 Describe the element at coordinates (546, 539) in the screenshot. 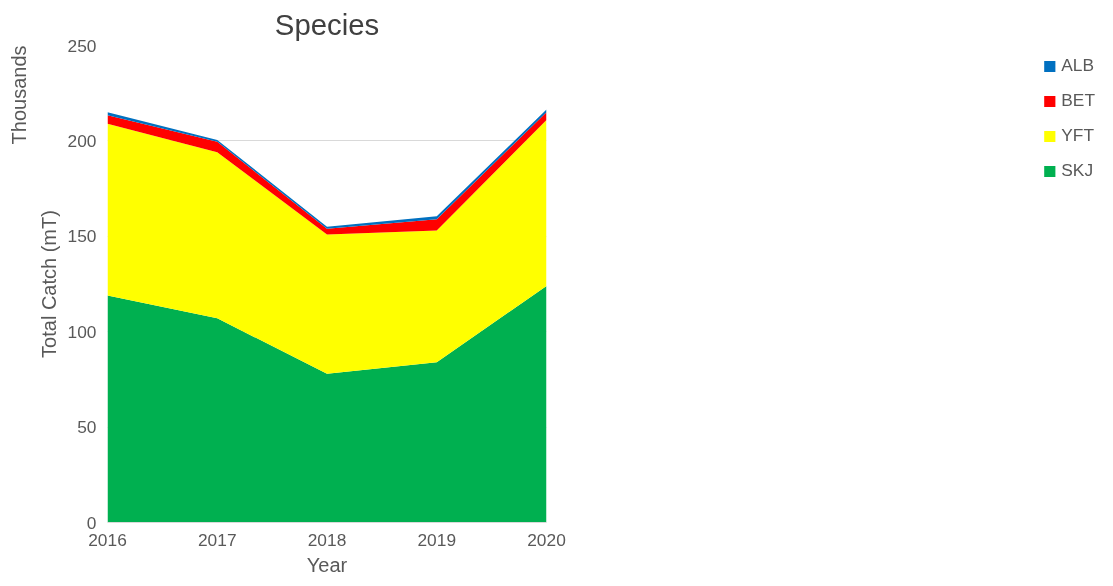

I see `x-tick-label: 2020` at that location.